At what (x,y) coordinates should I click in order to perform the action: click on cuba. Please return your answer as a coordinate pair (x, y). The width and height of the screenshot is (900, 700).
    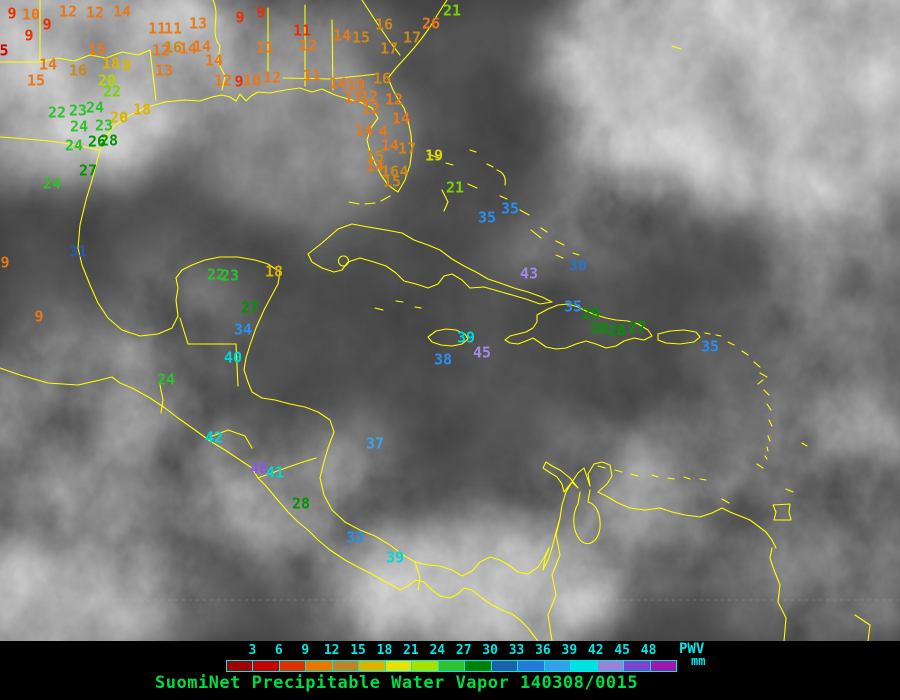
    Looking at the image, I should click on (430, 264).